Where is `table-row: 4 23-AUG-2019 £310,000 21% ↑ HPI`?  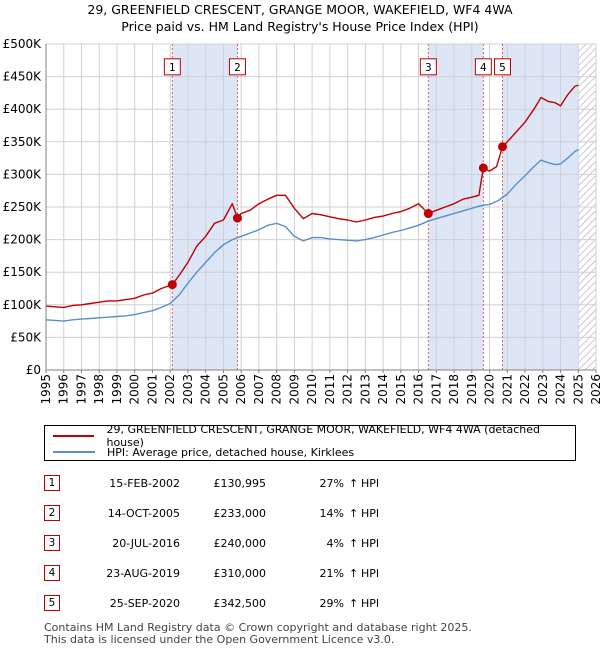 table-row: 4 23-AUG-2019 £310,000 21% ↑ HPI is located at coordinates (300, 574).